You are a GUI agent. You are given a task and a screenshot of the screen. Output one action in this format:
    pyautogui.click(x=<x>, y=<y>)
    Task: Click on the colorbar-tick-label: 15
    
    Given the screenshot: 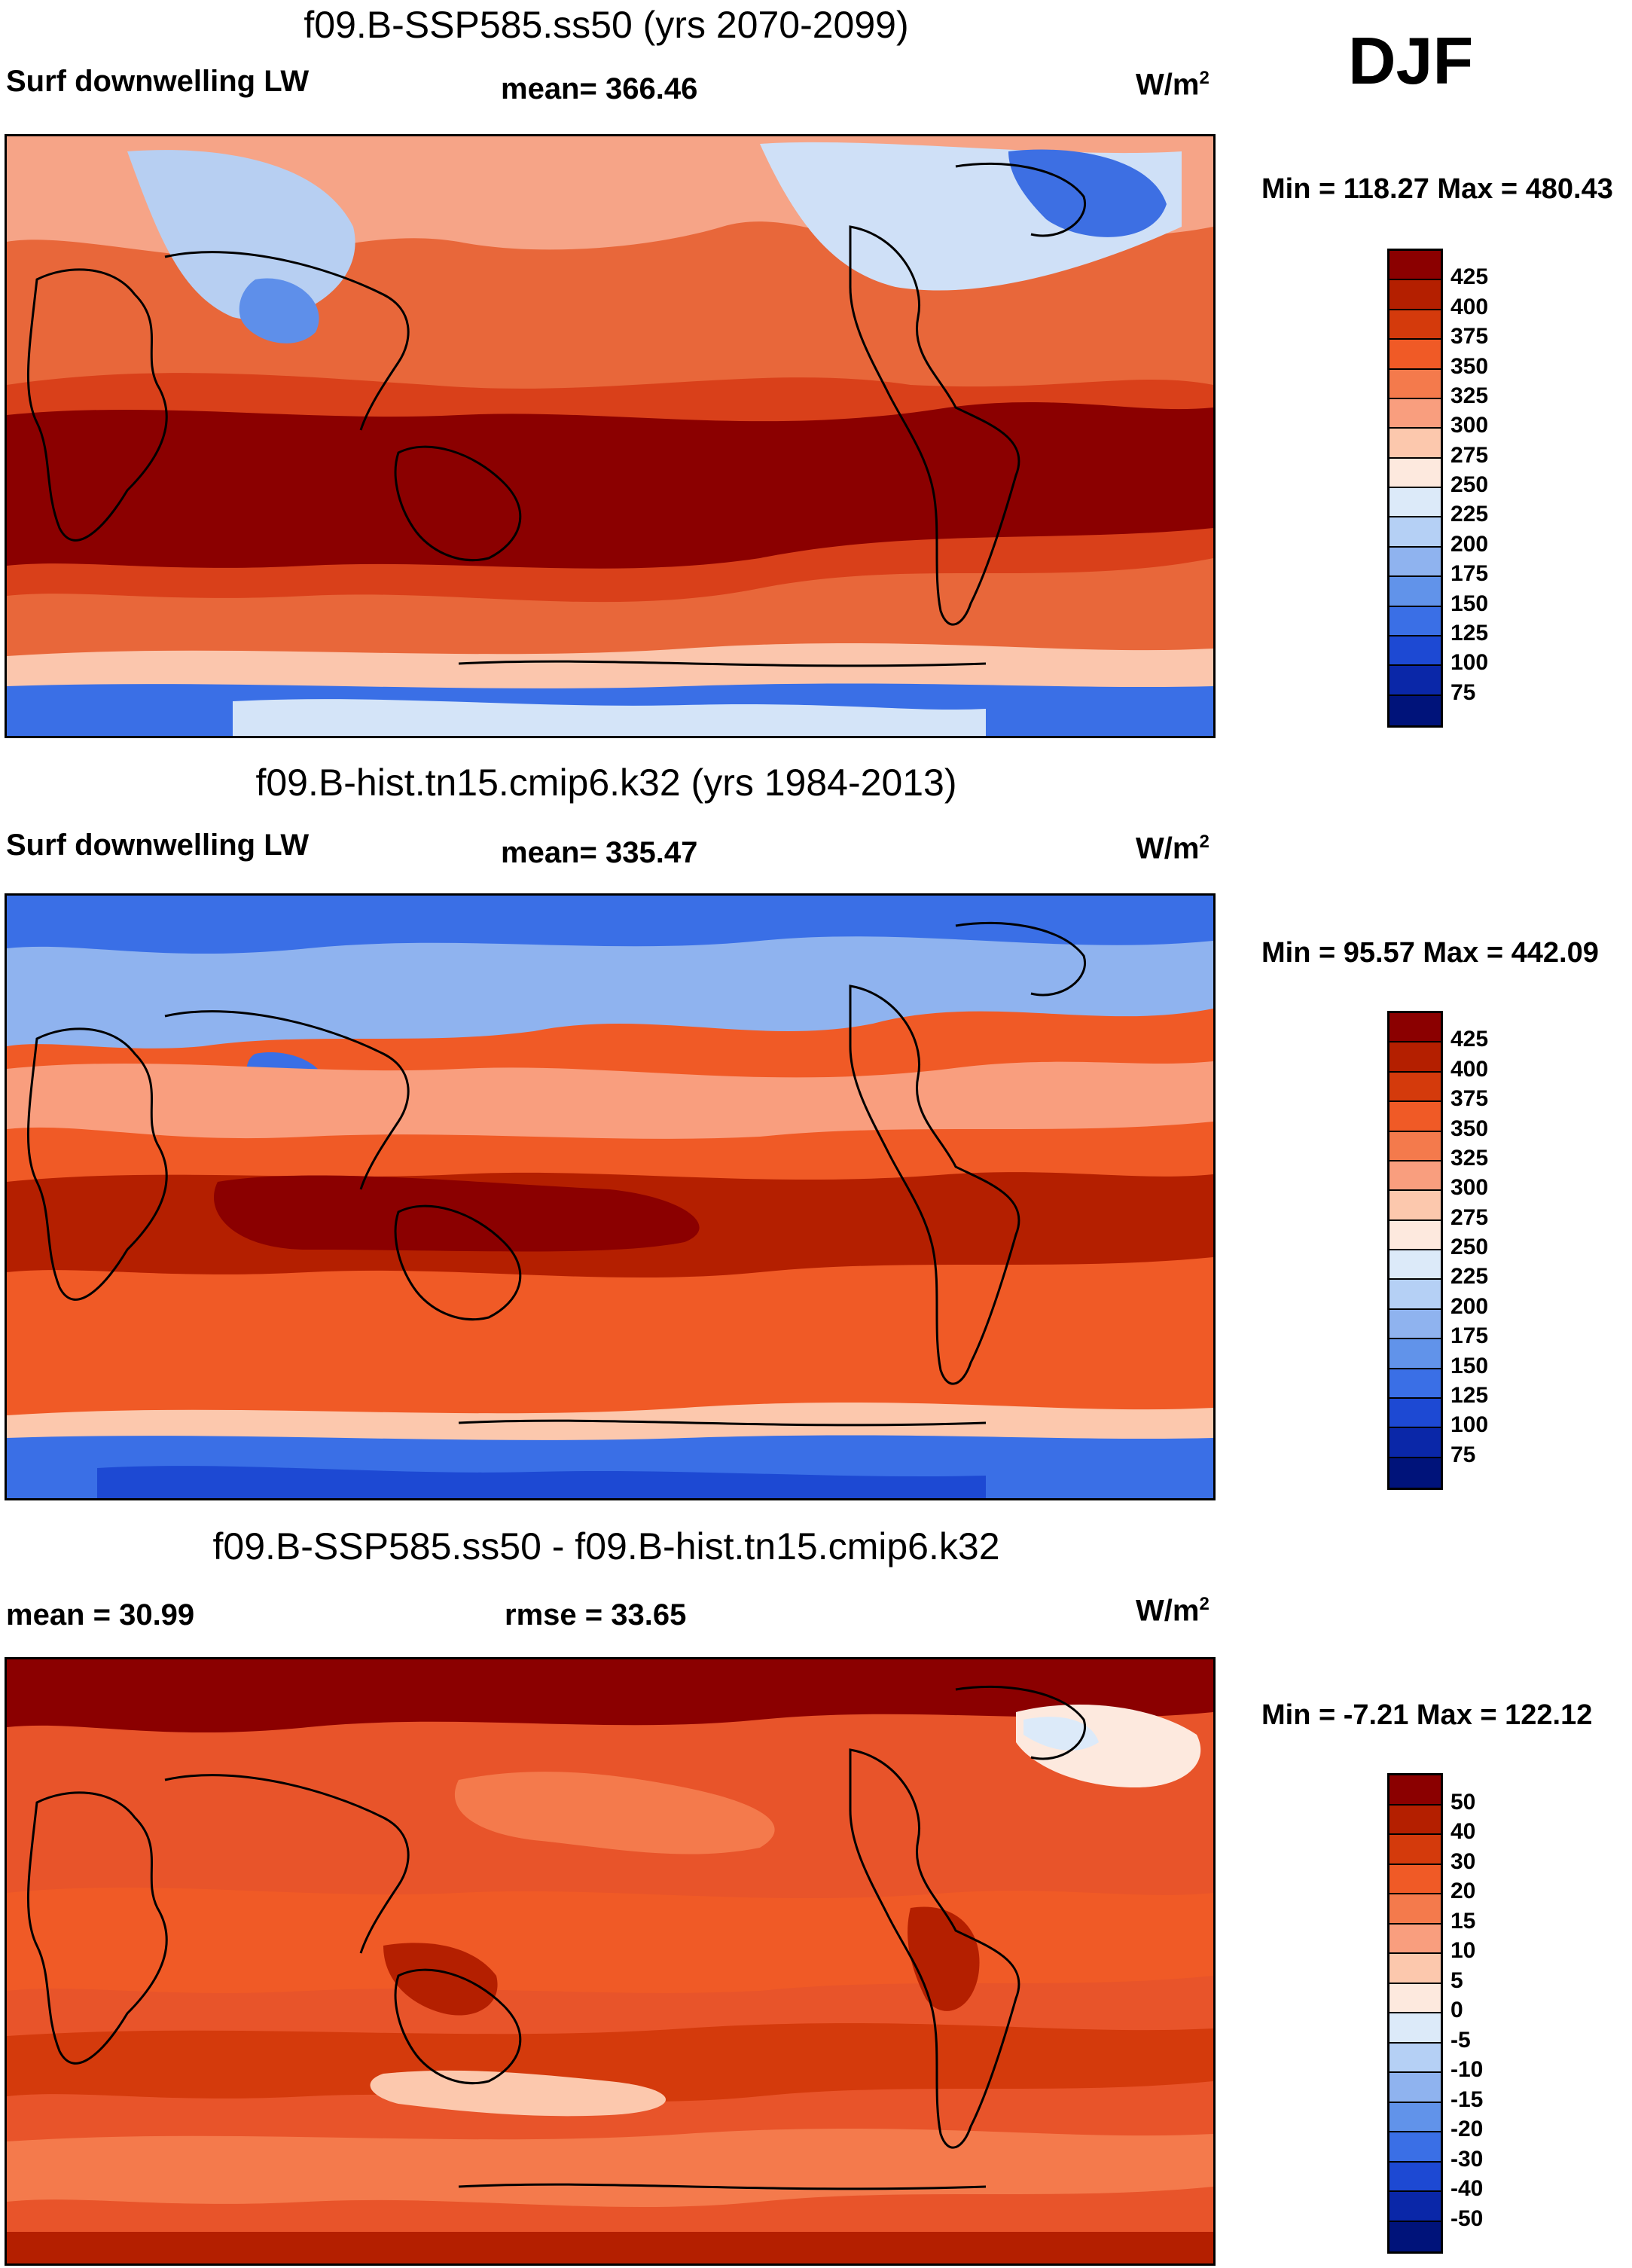 What is the action you would take?
    pyautogui.click(x=1463, y=1921)
    